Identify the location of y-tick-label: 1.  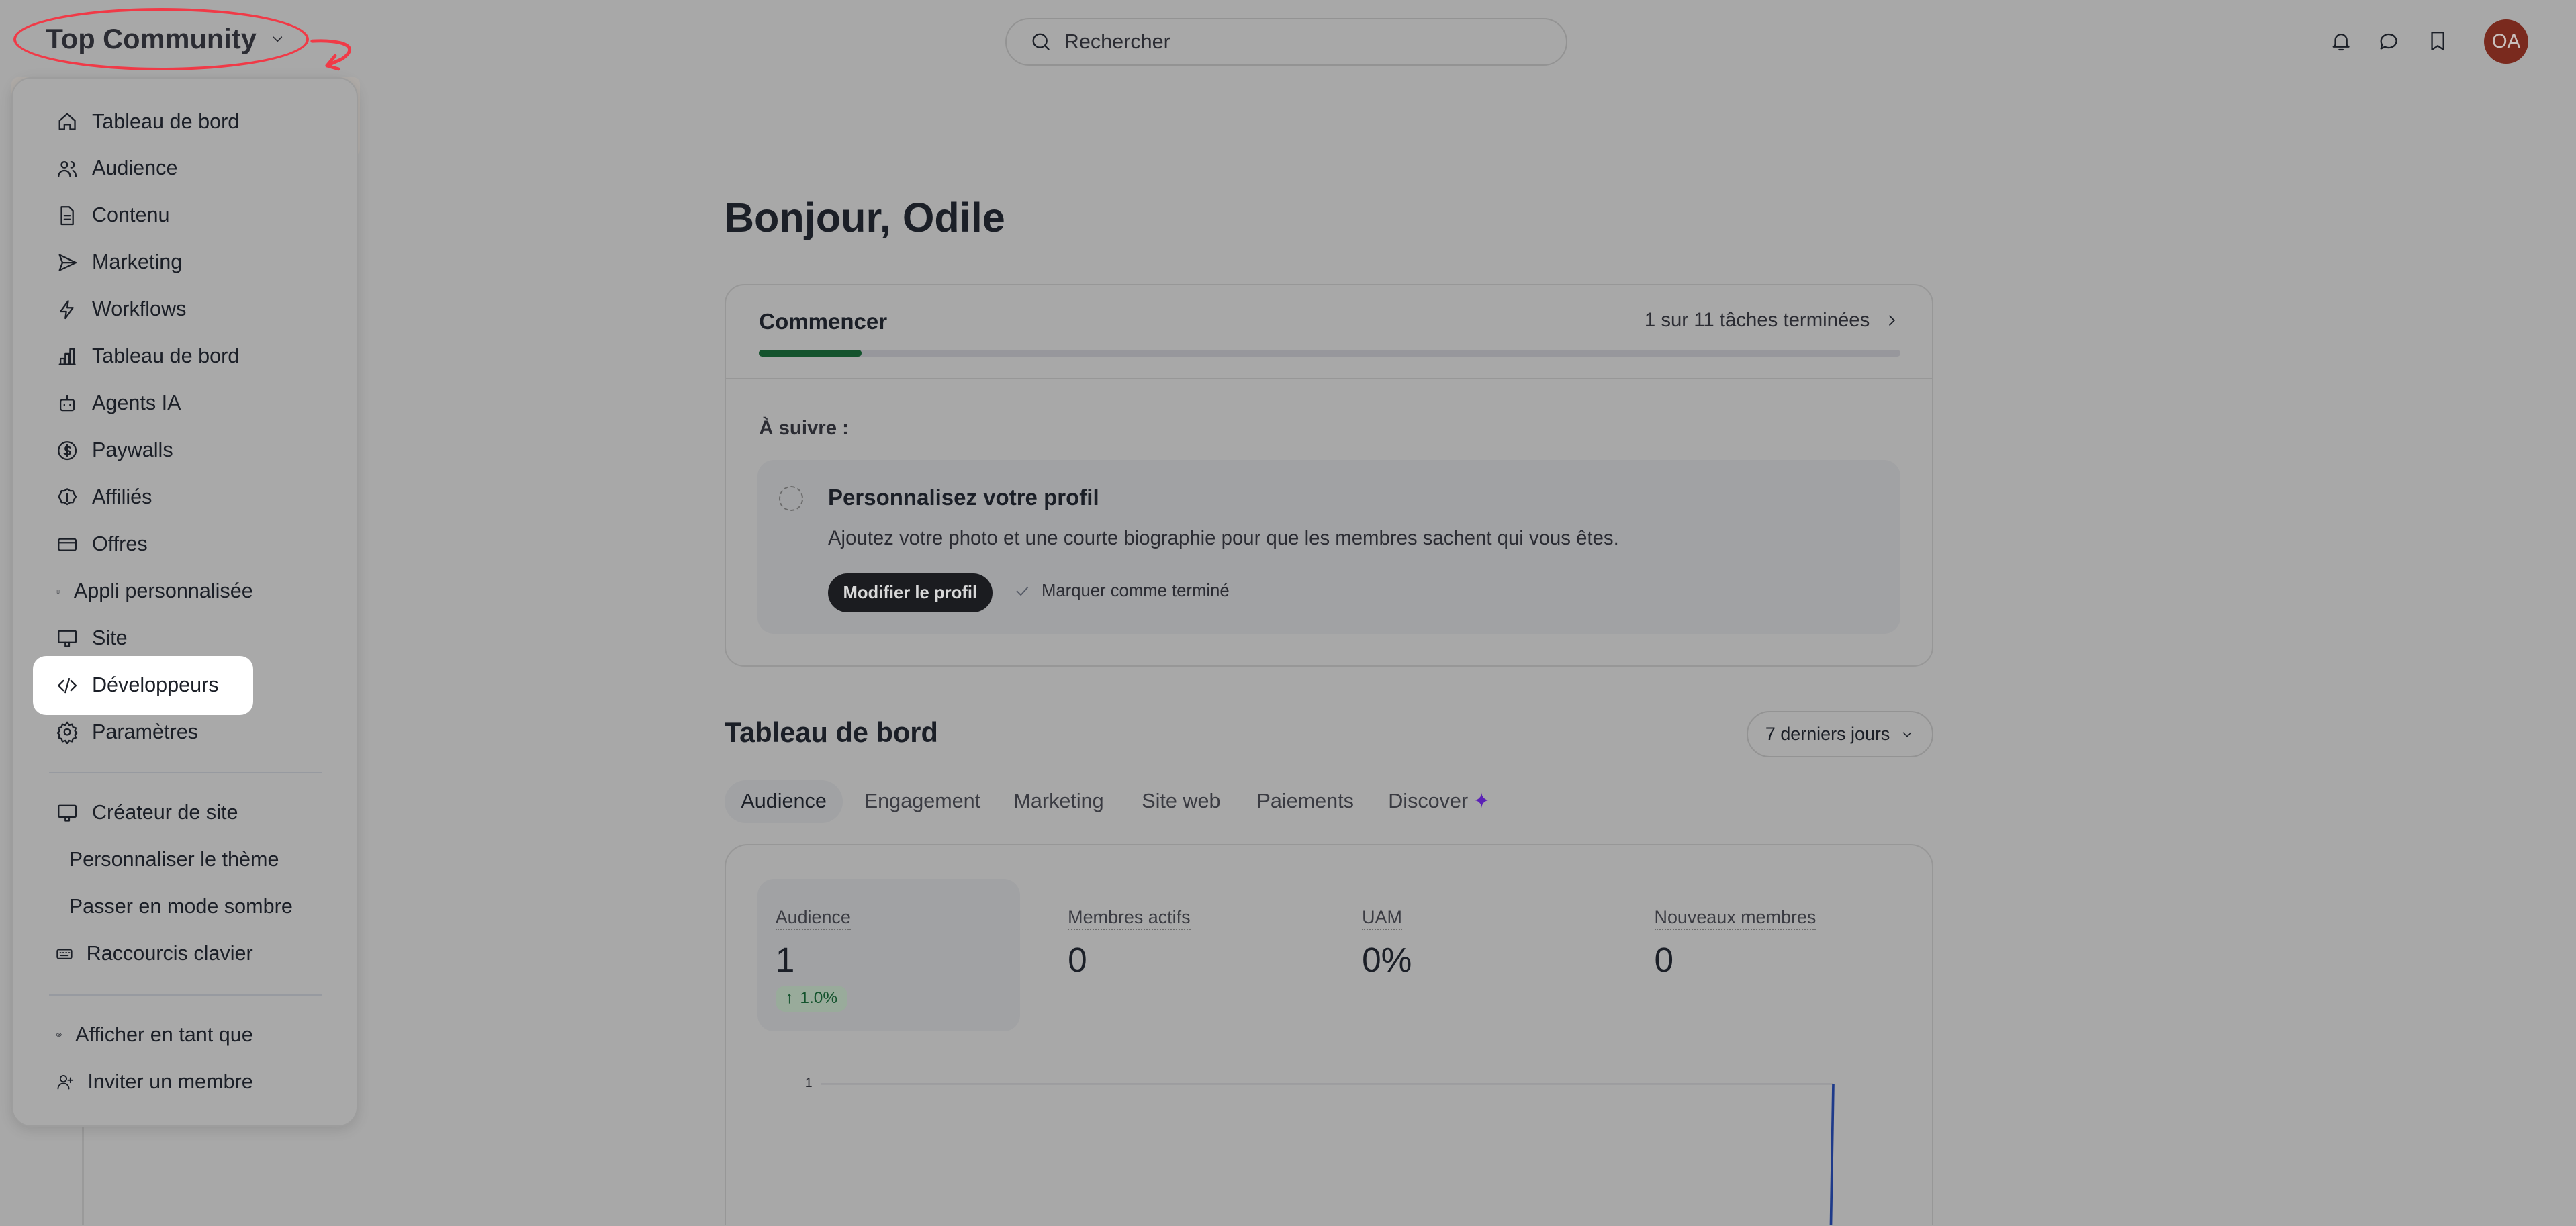
(808, 1083).